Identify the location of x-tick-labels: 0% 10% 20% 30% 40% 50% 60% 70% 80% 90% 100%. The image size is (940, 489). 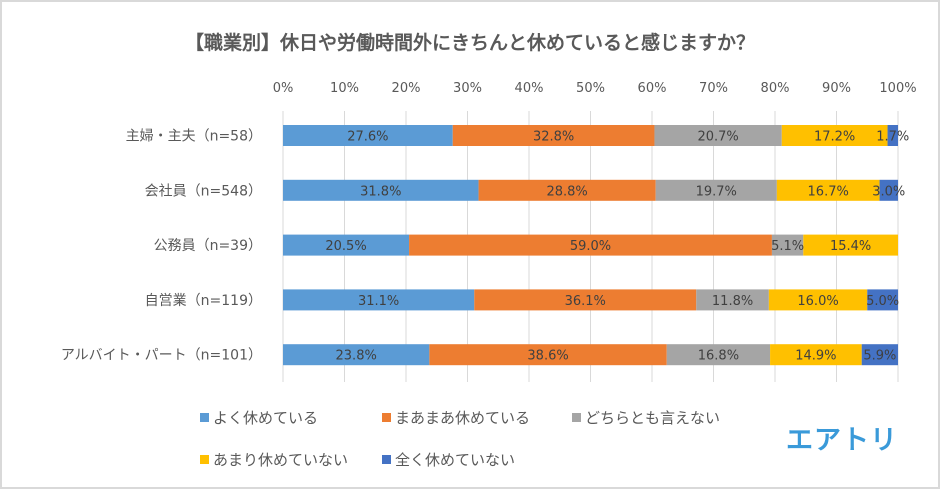
(595, 88).